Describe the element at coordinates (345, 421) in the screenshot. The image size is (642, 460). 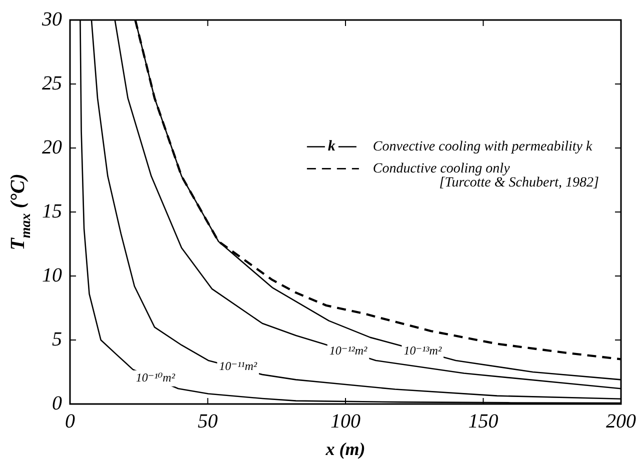
I see `x-tick-label: 100` at that location.